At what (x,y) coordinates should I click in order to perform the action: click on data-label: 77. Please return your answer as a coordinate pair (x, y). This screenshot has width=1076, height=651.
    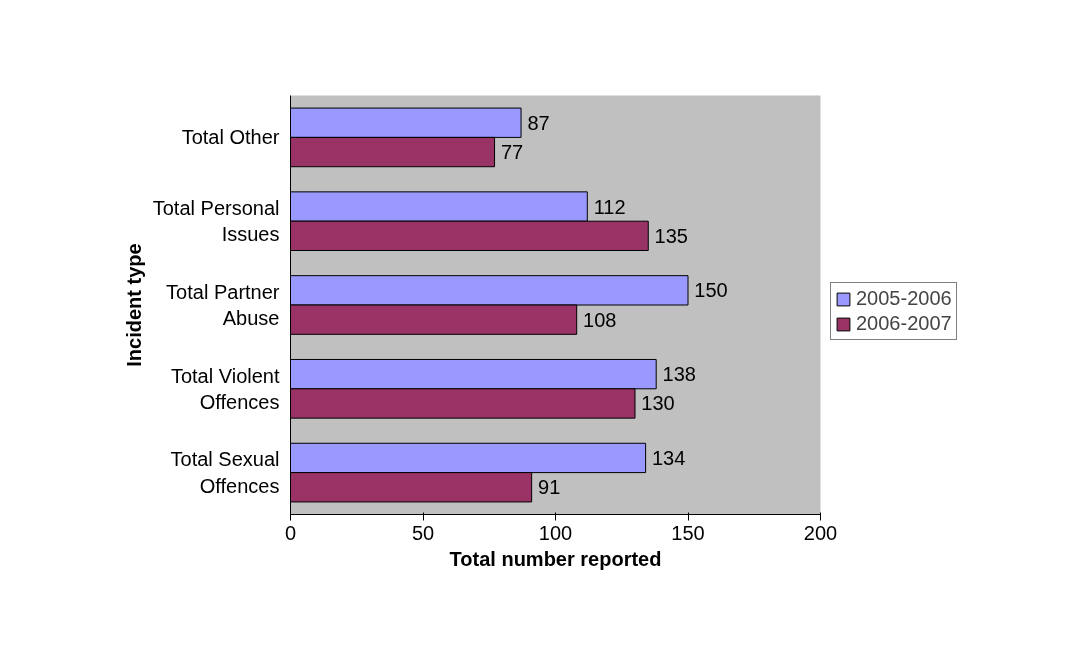
    Looking at the image, I should click on (512, 152).